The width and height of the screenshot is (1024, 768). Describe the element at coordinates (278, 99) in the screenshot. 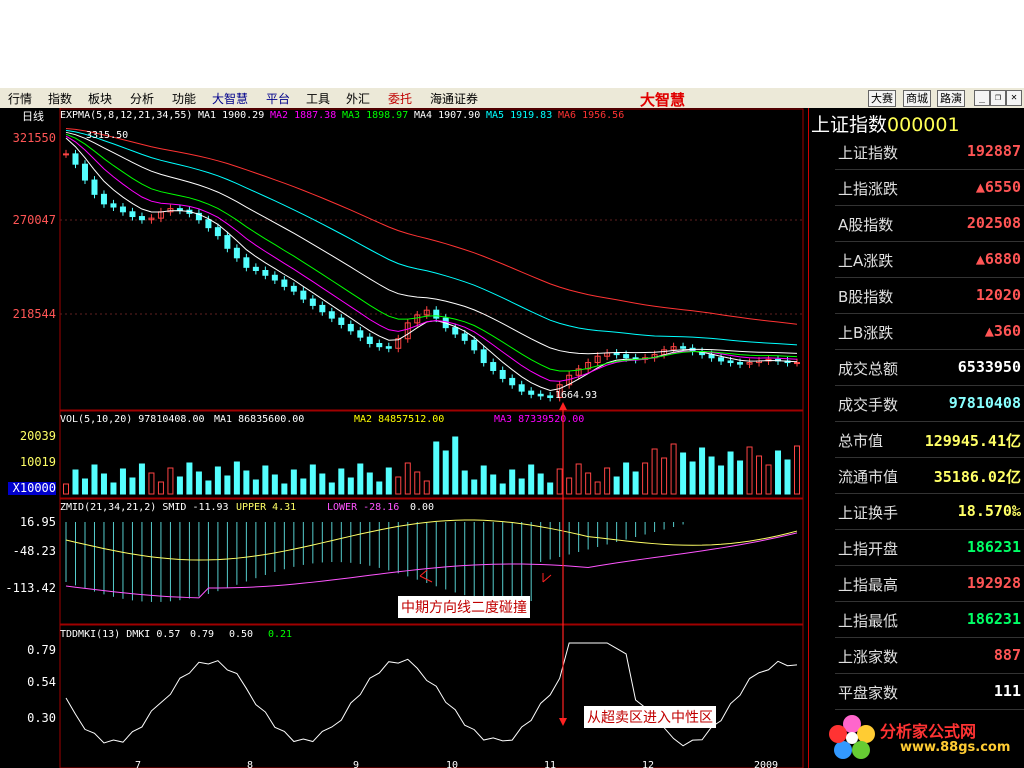

I see `menu-item-6: 平台` at that location.